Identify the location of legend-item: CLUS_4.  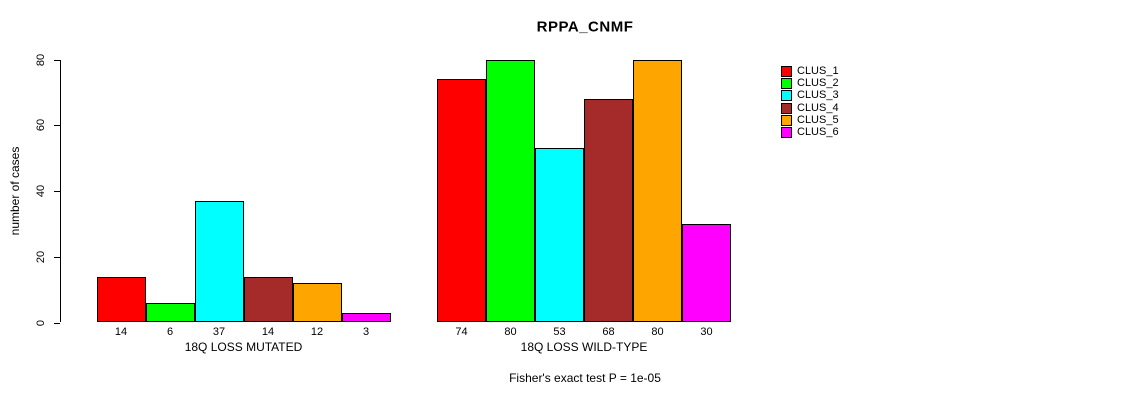
(810, 107).